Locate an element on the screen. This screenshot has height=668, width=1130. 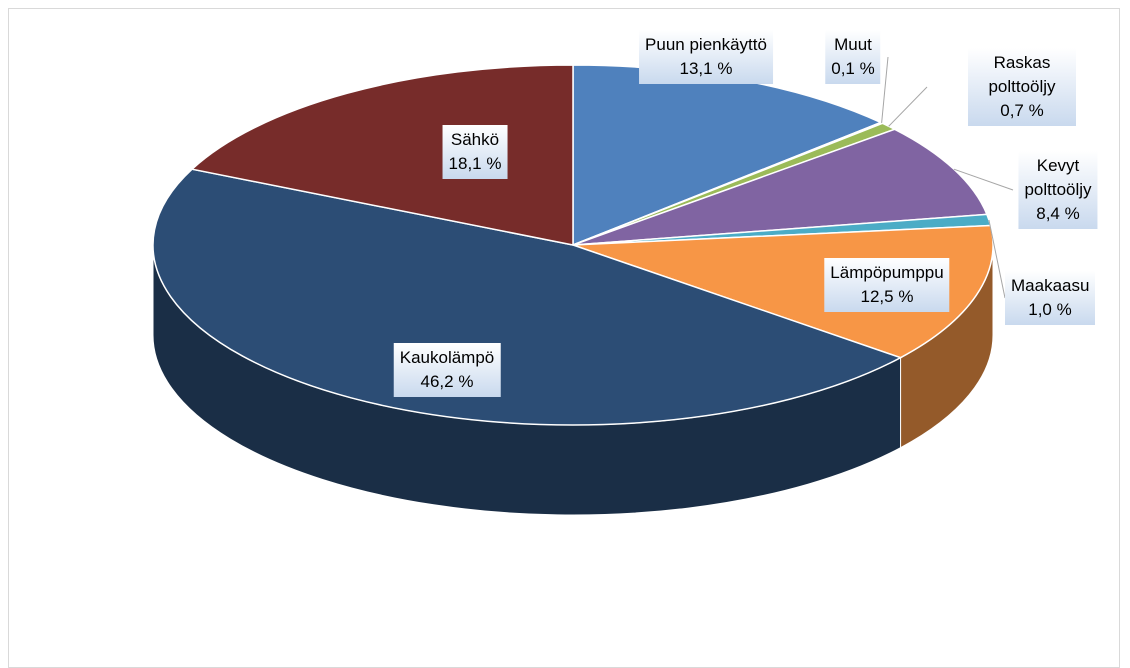
value-label: 12,5 % is located at coordinates (887, 296).